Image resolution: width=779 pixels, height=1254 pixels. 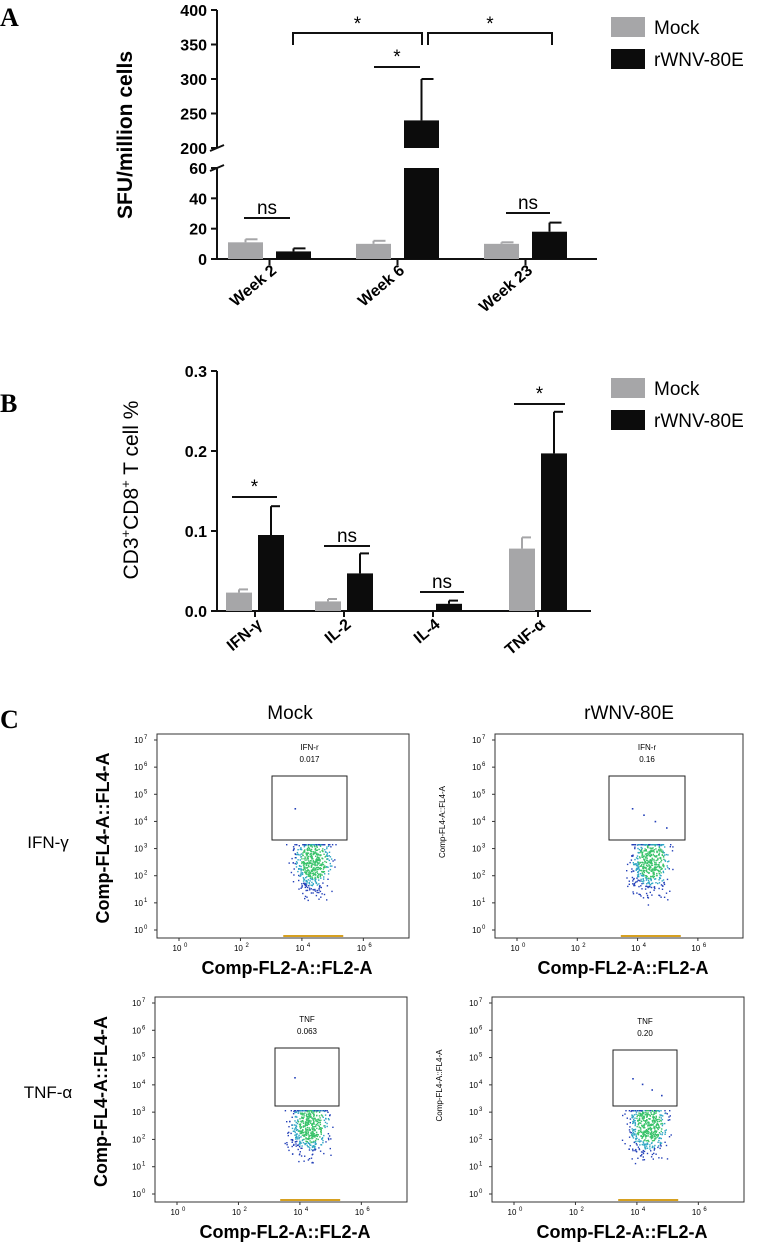 I want to click on chart-b-ytick-label: 0.2, so click(x=196, y=452).